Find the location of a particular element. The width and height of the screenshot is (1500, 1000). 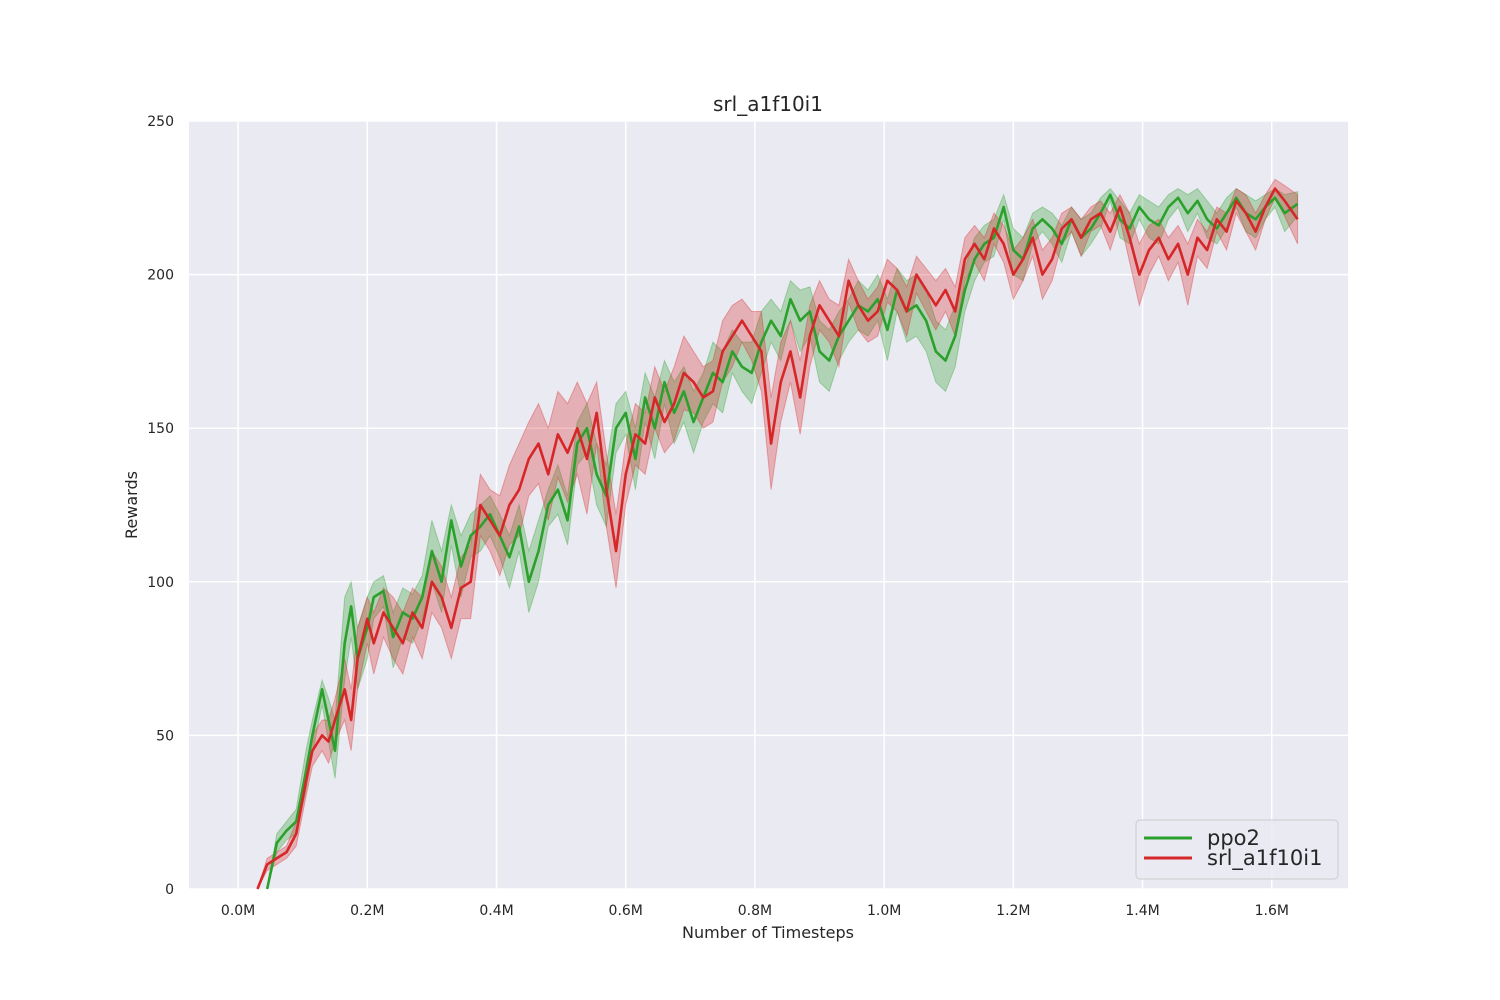

y-tick-label: 0 is located at coordinates (169, 890).